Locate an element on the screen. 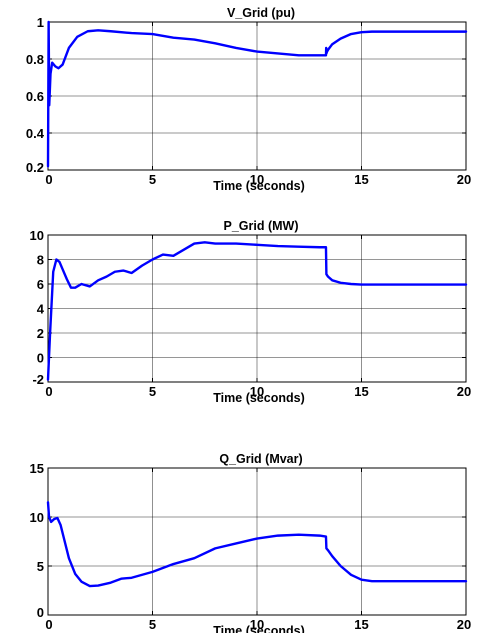 The width and height of the screenshot is (479, 633). p-grid-y-tick-label: 10 is located at coordinates (37, 235).